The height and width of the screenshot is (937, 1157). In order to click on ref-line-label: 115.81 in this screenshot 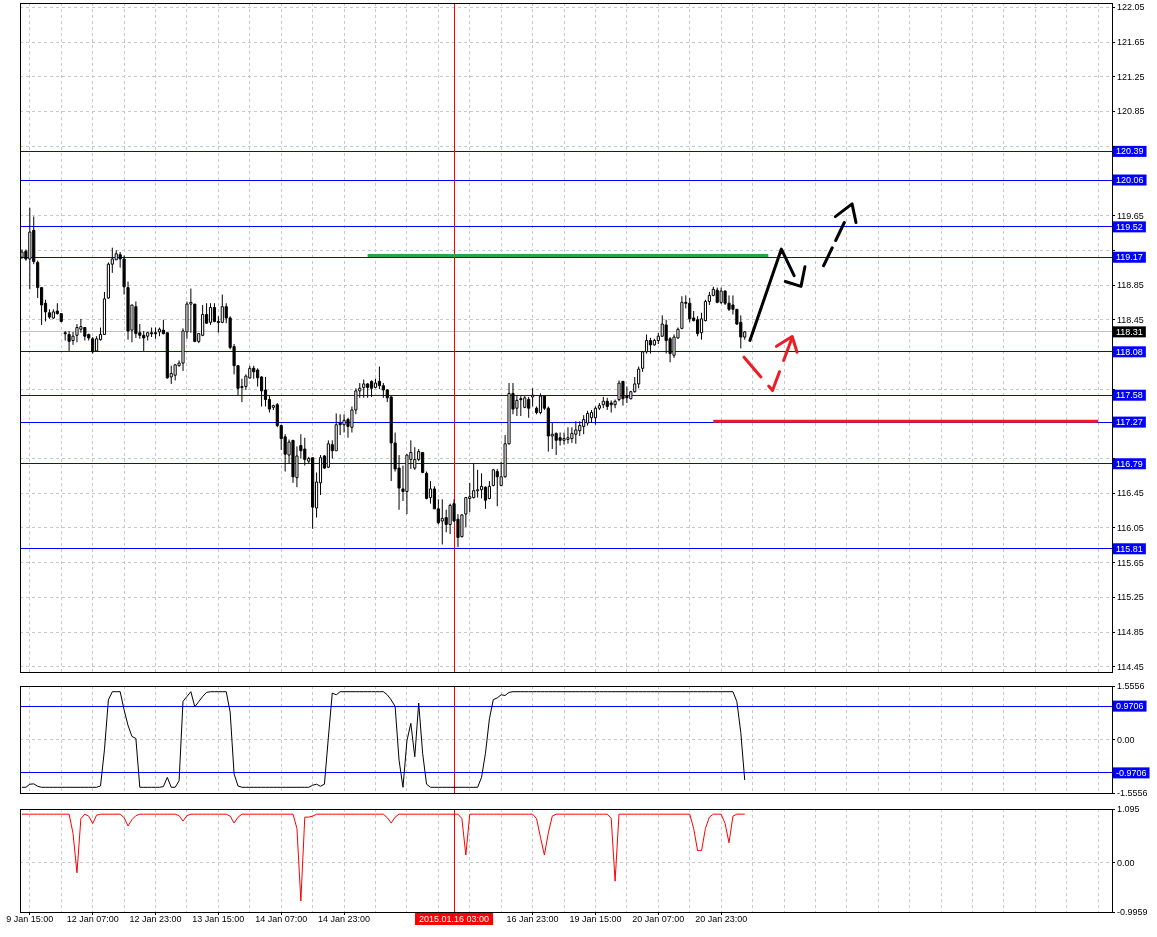, I will do `click(1129, 548)`.